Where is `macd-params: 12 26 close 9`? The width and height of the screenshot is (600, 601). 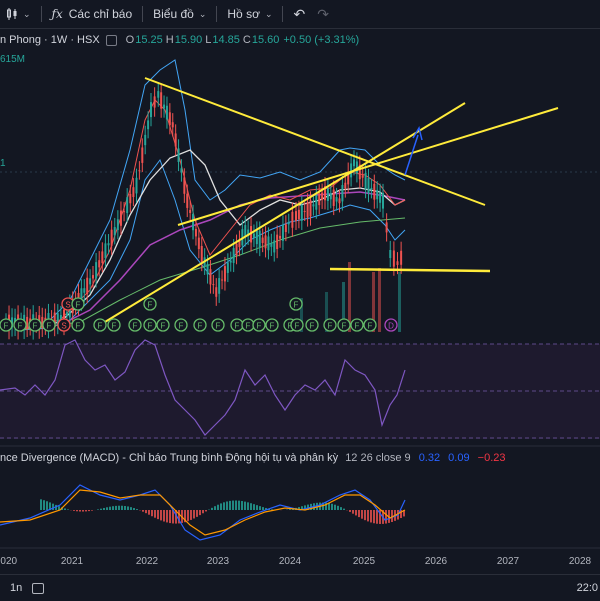
macd-params: 12 26 close 9 is located at coordinates (377, 458).